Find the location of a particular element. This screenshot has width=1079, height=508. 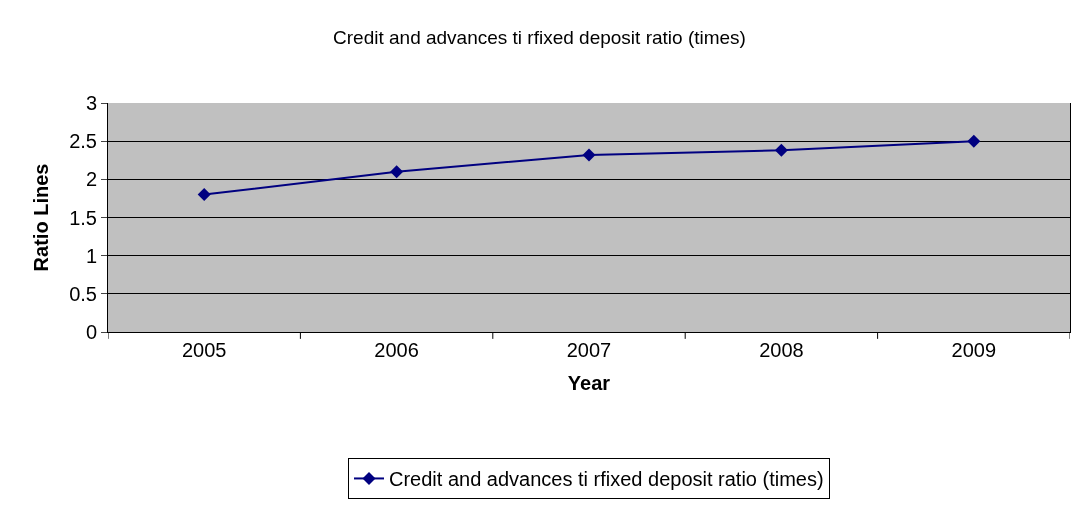

y-tick-label: 2 is located at coordinates (91, 179).